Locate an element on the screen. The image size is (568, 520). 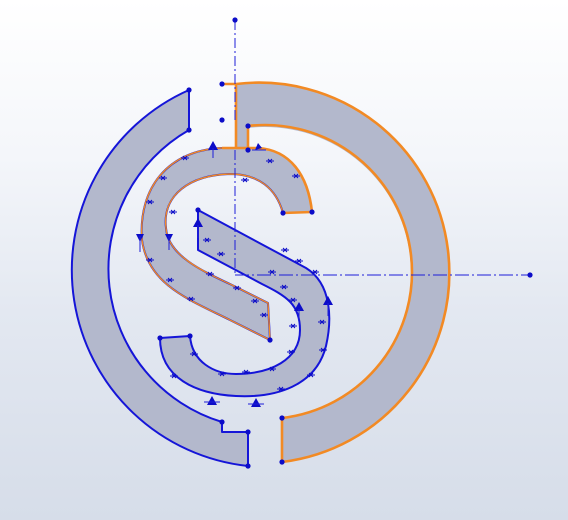
axis-top-endpoint is located at coordinates (235, 20).